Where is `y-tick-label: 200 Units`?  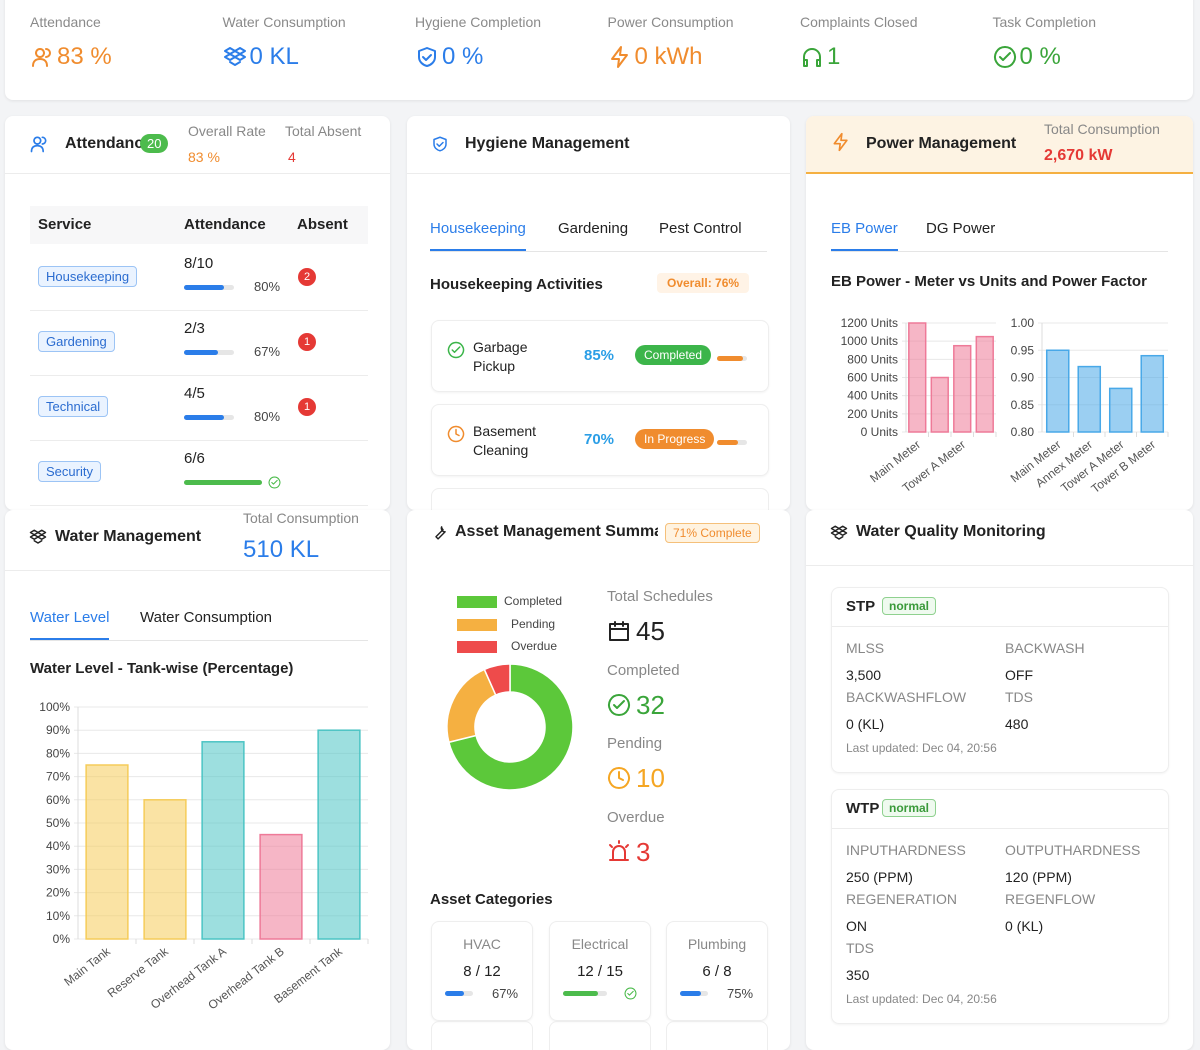 y-tick-label: 200 Units is located at coordinates (872, 414).